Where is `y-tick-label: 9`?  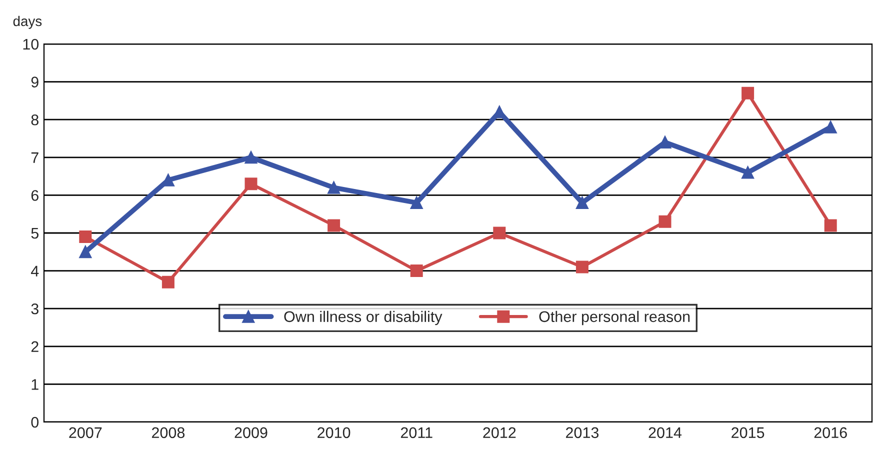 y-tick-label: 9 is located at coordinates (34, 82).